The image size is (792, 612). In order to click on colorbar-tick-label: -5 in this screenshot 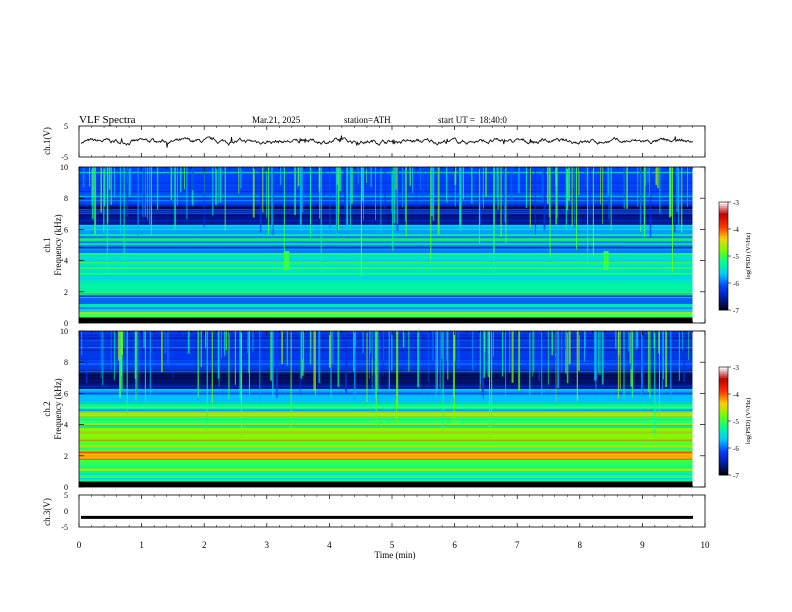, I will do `click(736, 257)`.